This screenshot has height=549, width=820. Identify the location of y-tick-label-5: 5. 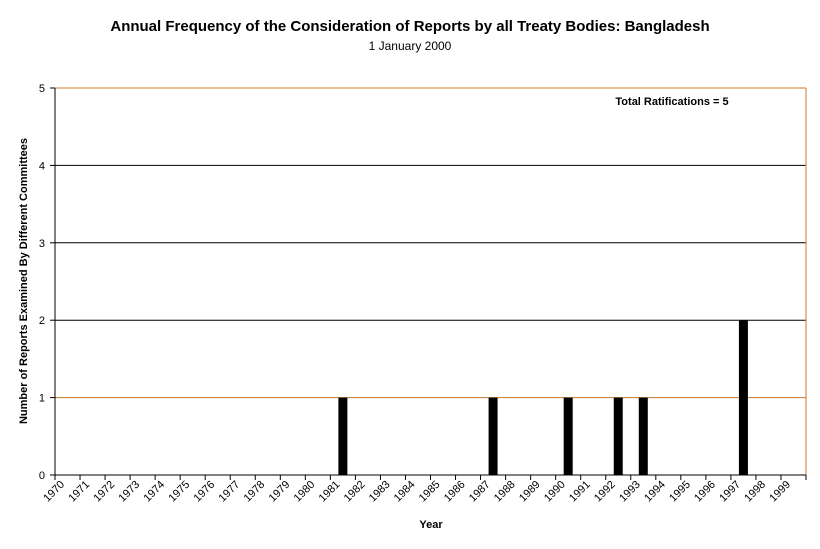
(42, 89).